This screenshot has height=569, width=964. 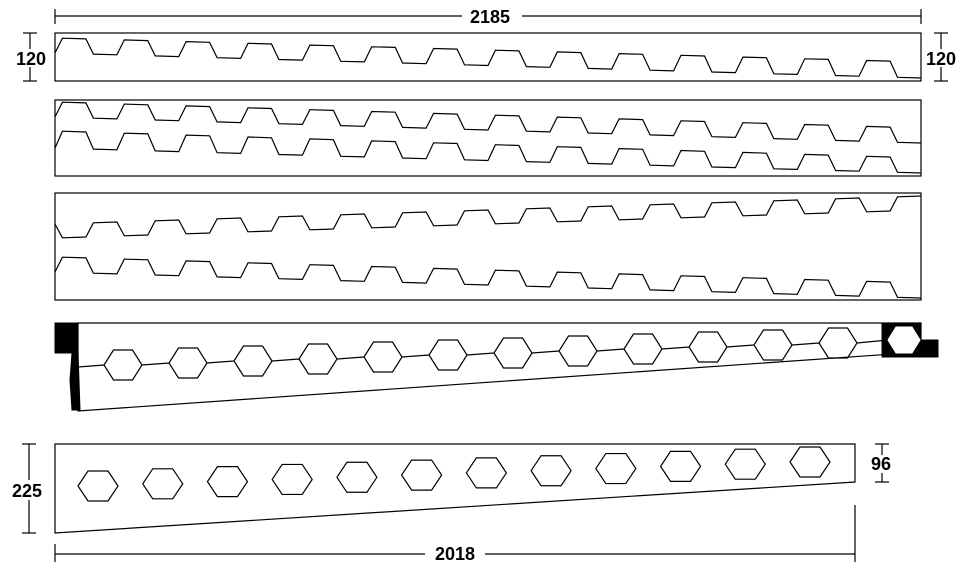 What do you see at coordinates (455, 554) in the screenshot?
I see `bottom-length-label: 2018` at bounding box center [455, 554].